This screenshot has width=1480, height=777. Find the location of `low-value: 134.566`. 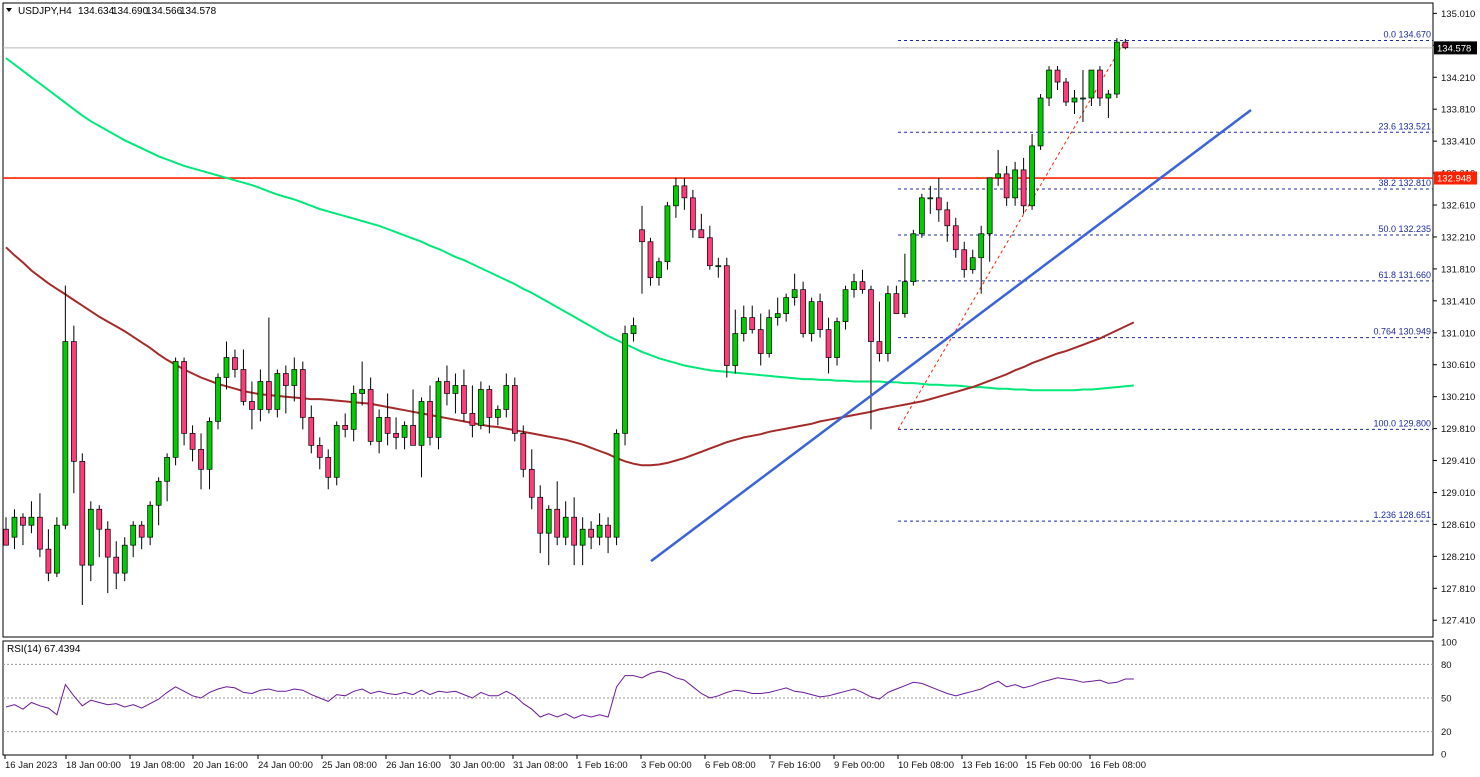

low-value: 134.566 is located at coordinates (164, 11).